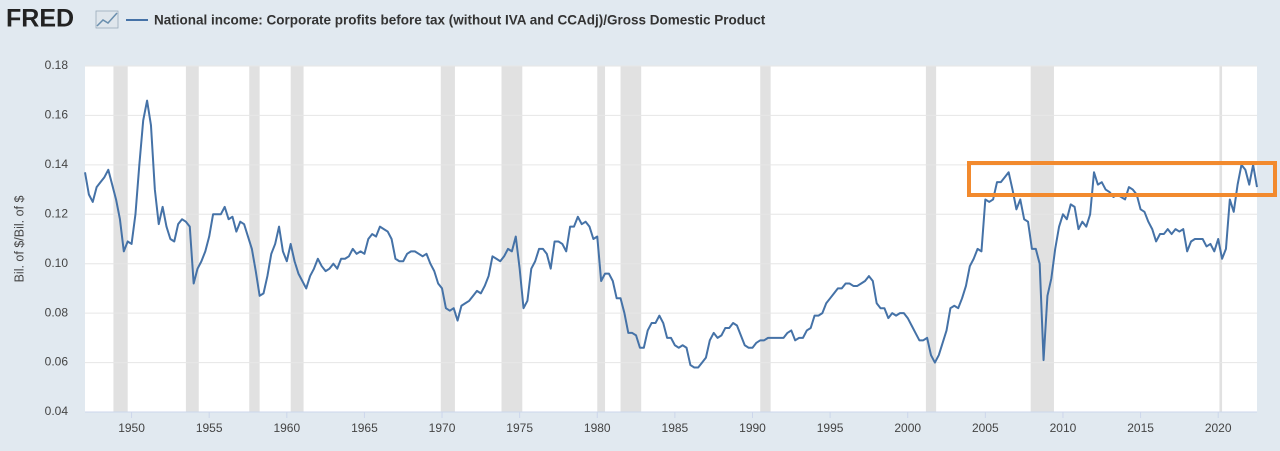  Describe the element at coordinates (57, 115) in the screenshot. I see `y-tick-label: 0.16` at that location.